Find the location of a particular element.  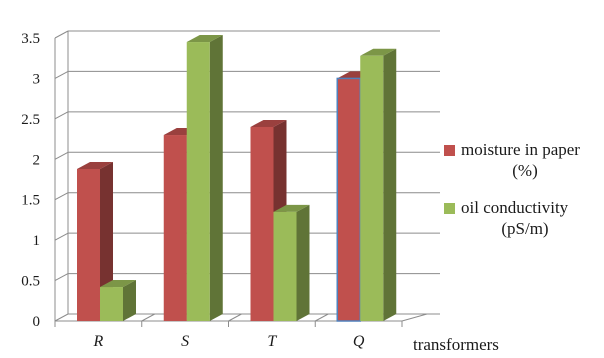

x-tick-label: S is located at coordinates (185, 341).